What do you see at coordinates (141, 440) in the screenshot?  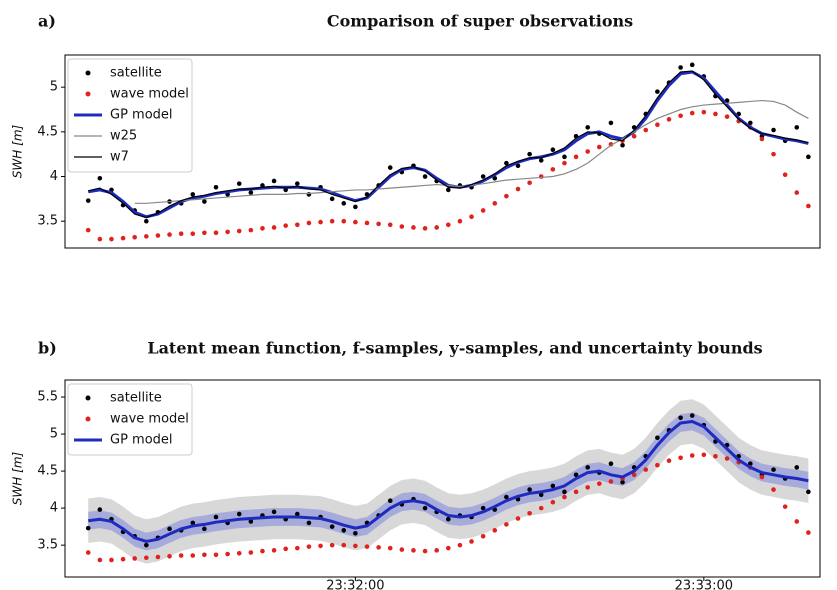 I see `legend-label: GP model` at bounding box center [141, 440].